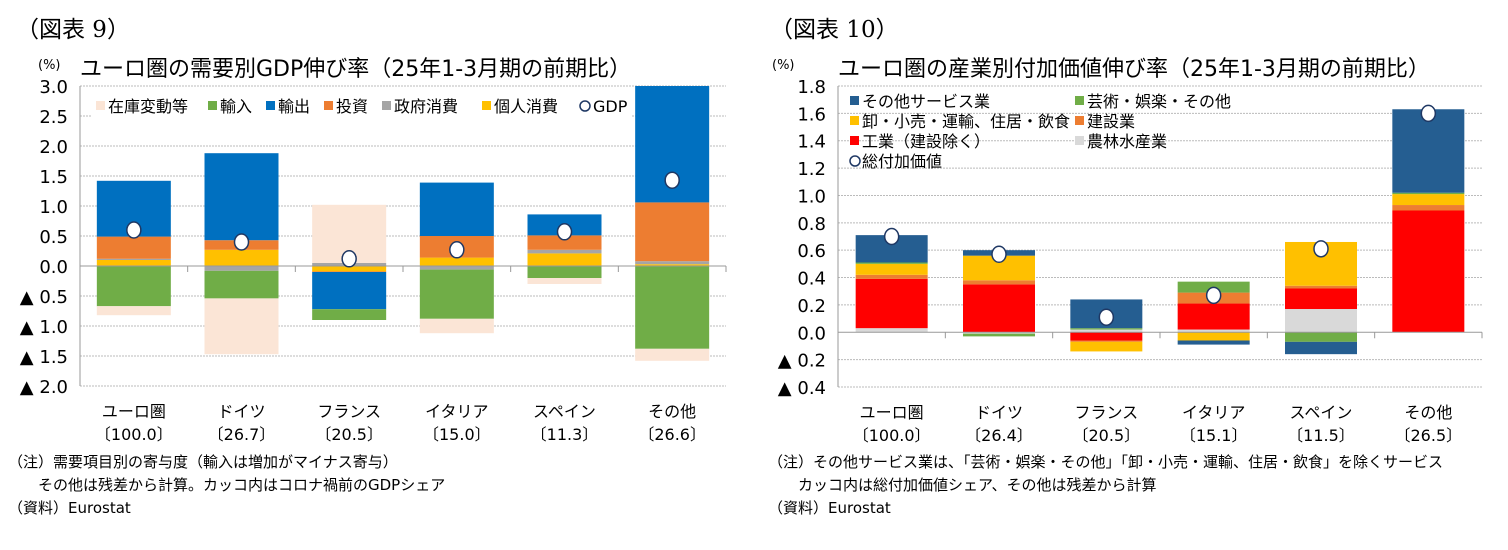 The image size is (1508, 550). I want to click on category-share: 〔11.3〕, so click(565, 434).